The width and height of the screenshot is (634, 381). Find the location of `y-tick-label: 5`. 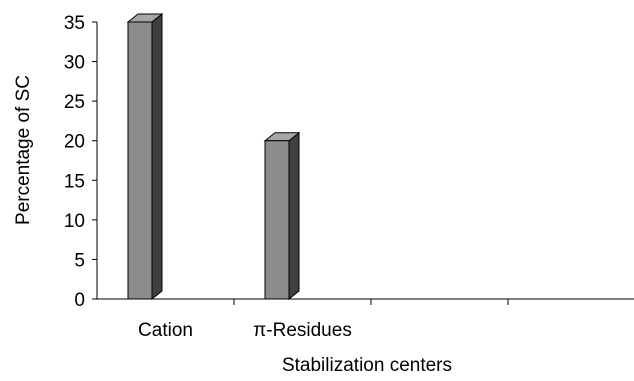

y-tick-label: 5 is located at coordinates (79, 260).